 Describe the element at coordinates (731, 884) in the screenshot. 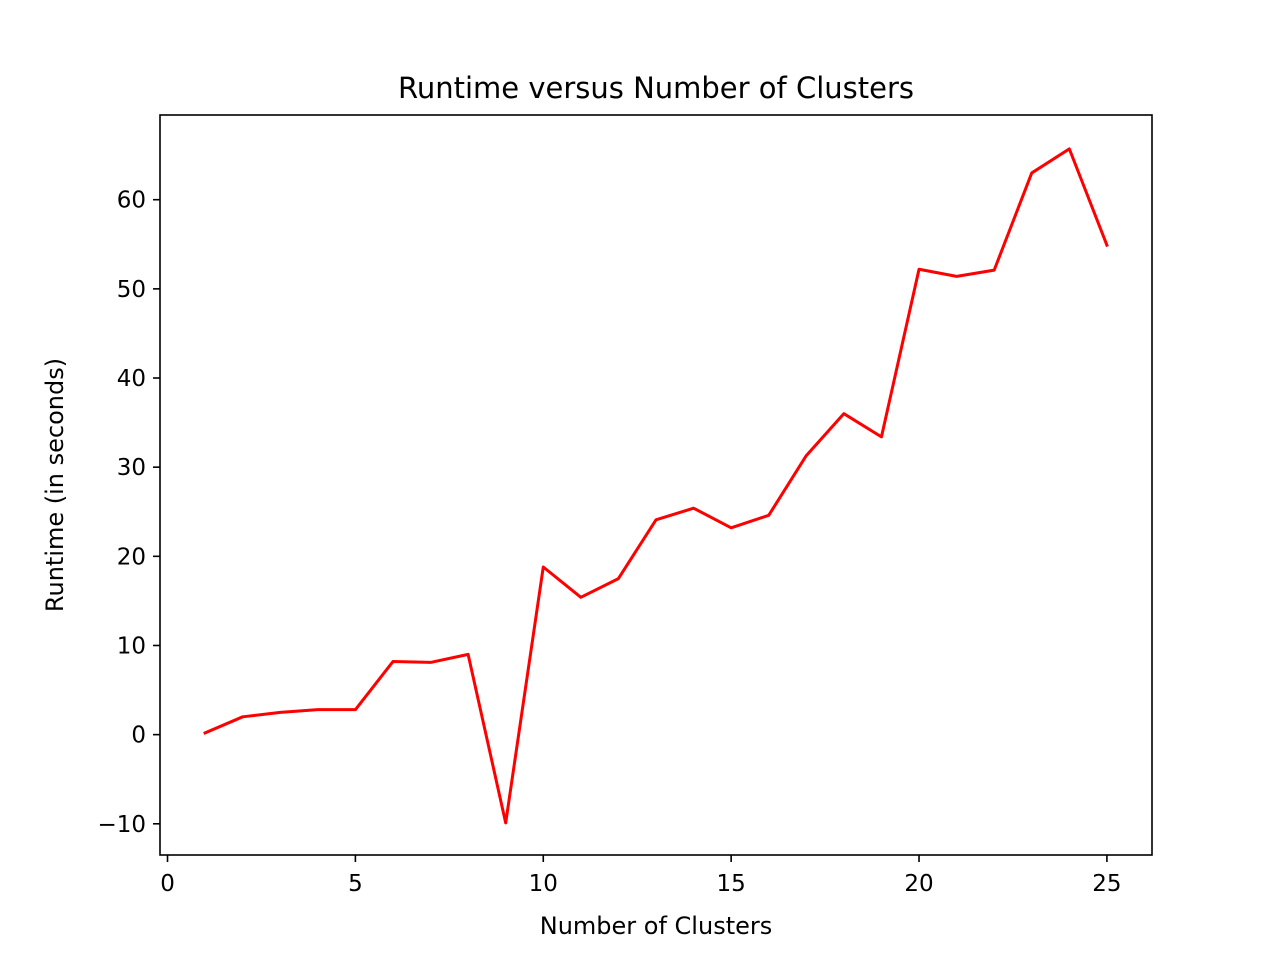

I see `x-tick-label: 15` at that location.